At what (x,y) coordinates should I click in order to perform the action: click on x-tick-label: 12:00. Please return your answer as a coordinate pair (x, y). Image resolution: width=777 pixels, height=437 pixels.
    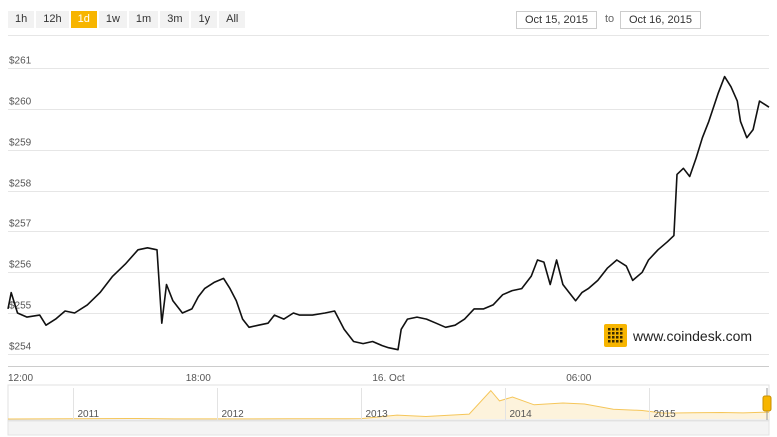
    Looking at the image, I should click on (20, 378).